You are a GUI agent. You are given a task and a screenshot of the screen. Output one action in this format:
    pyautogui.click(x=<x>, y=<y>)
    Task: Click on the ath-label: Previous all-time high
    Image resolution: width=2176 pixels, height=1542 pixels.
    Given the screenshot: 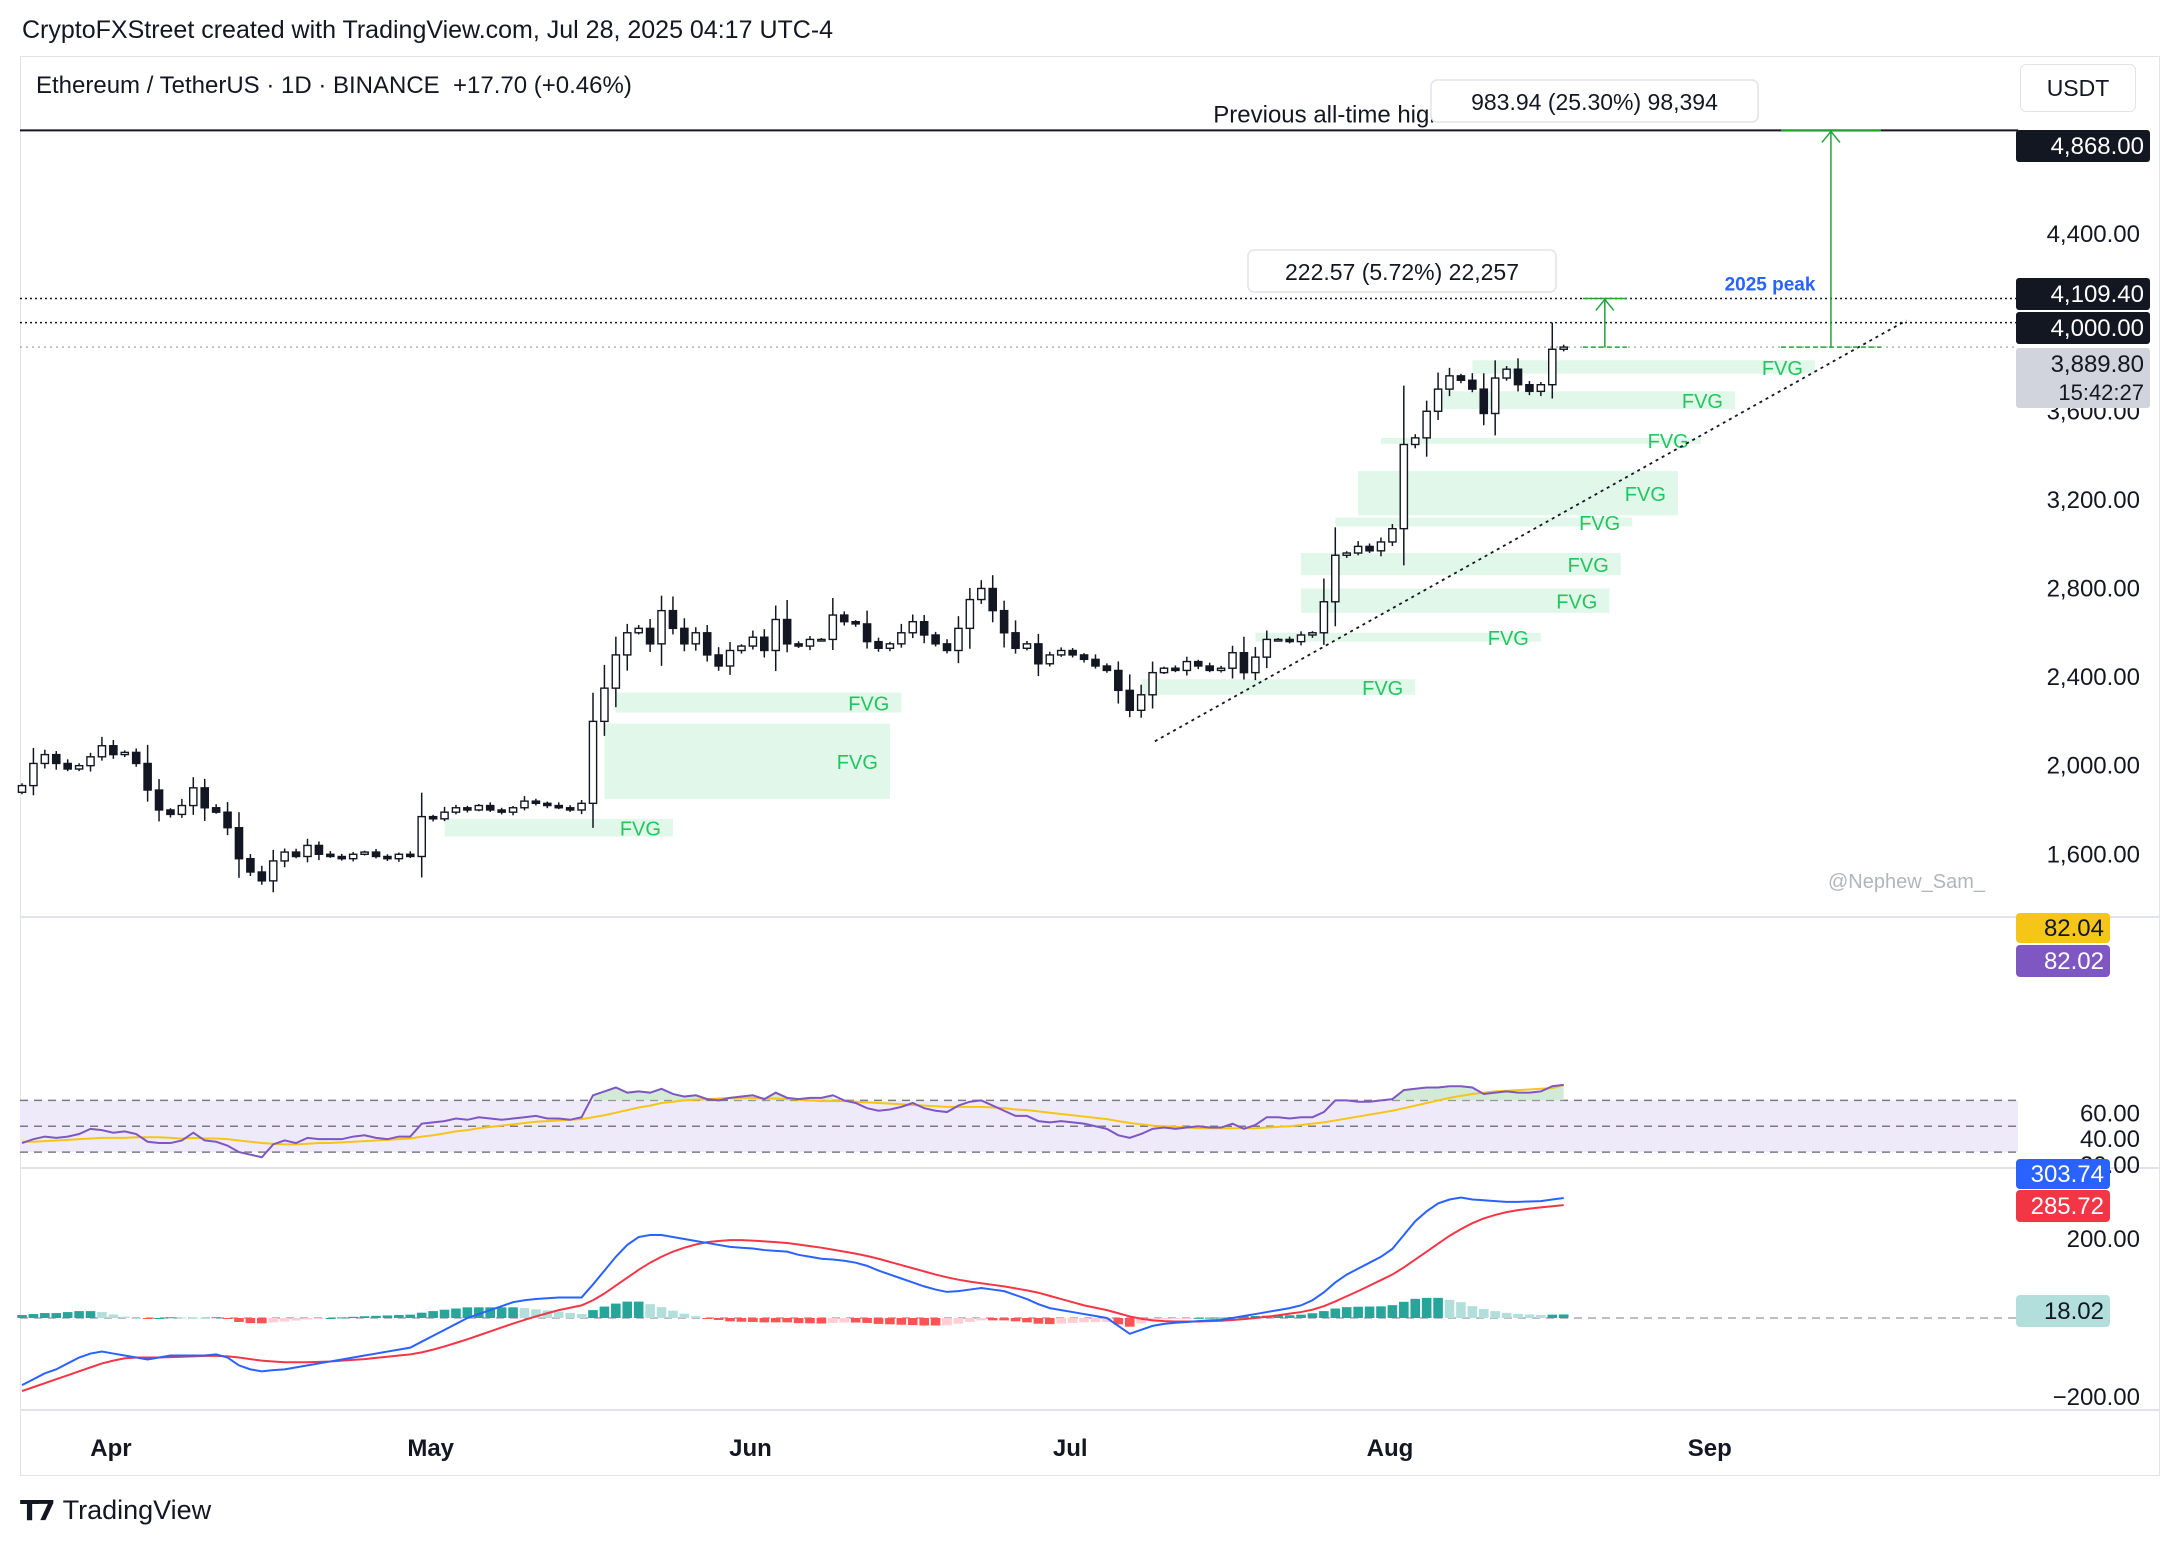 What is the action you would take?
    pyautogui.click(x=1327, y=114)
    